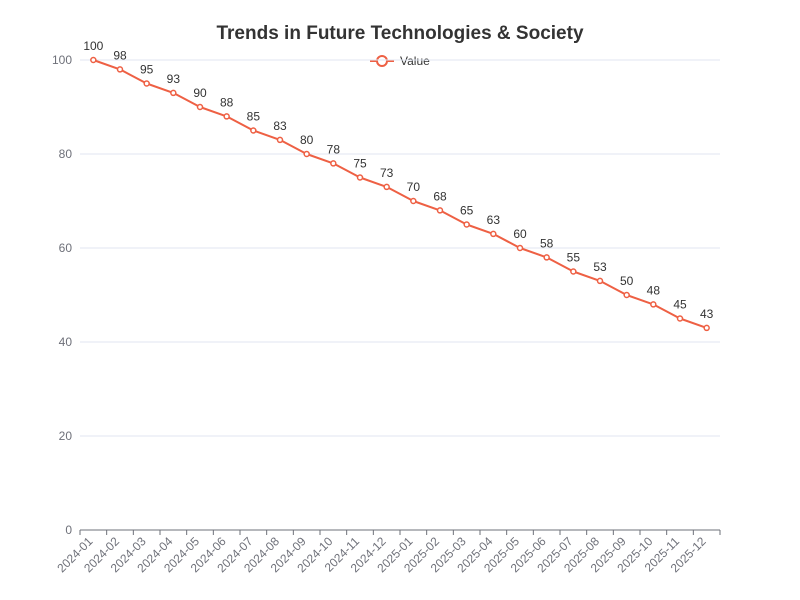  What do you see at coordinates (66, 342) in the screenshot?
I see `y-tick-label: 40` at bounding box center [66, 342].